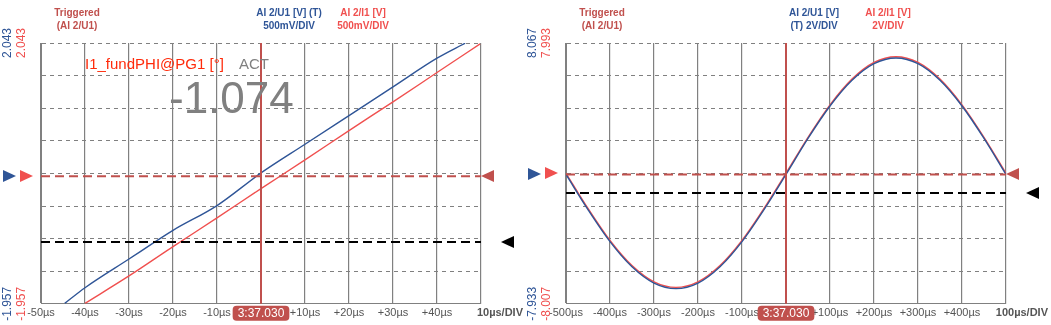 The width and height of the screenshot is (1051, 325). What do you see at coordinates (154, 63) in the screenshot?
I see `annotation: I1_fundPHI@PG1 [°]` at bounding box center [154, 63].